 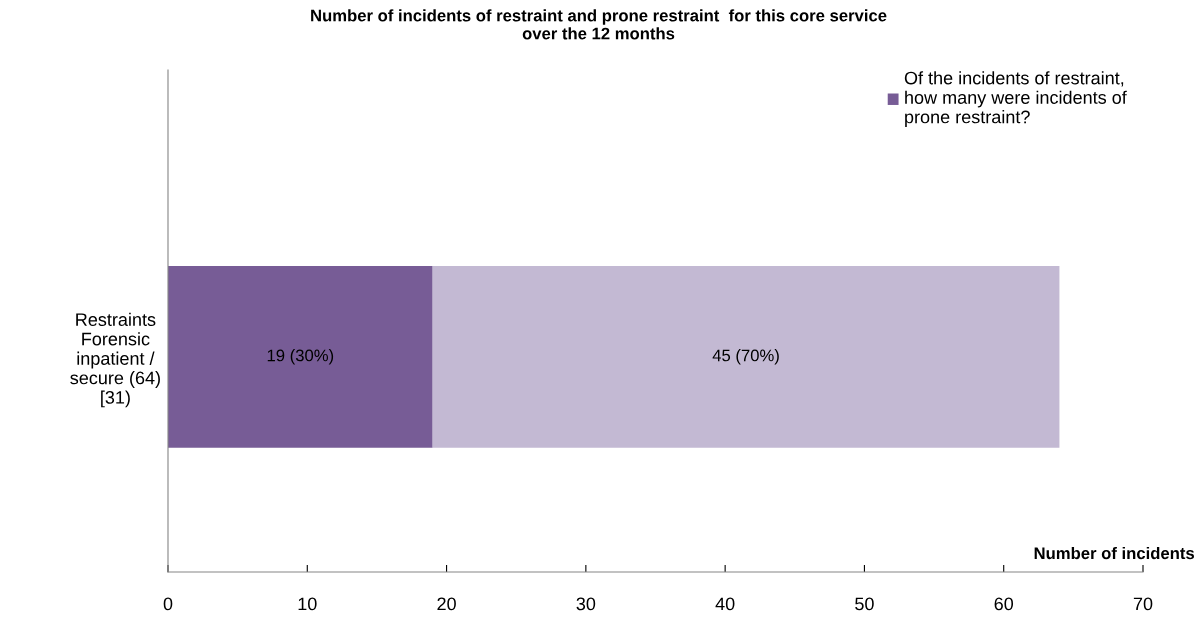 What do you see at coordinates (307, 604) in the screenshot?
I see `x-tick-label: 10` at bounding box center [307, 604].